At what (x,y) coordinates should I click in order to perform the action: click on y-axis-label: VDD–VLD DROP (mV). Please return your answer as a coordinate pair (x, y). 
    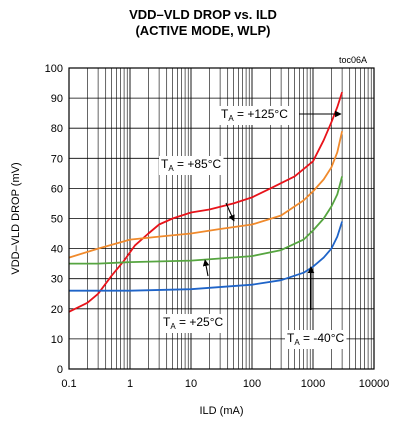
    Looking at the image, I should click on (16, 218).